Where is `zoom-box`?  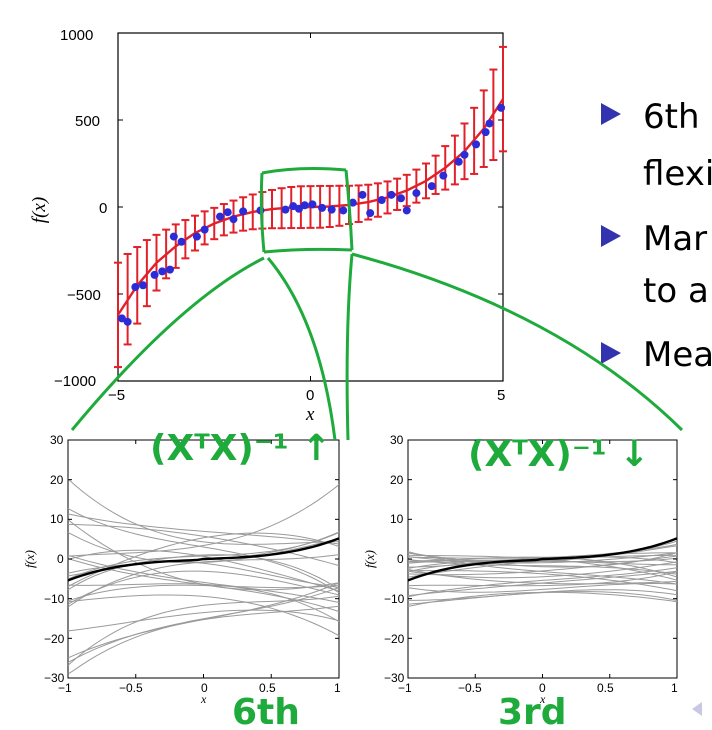 zoom-box is located at coordinates (306, 210).